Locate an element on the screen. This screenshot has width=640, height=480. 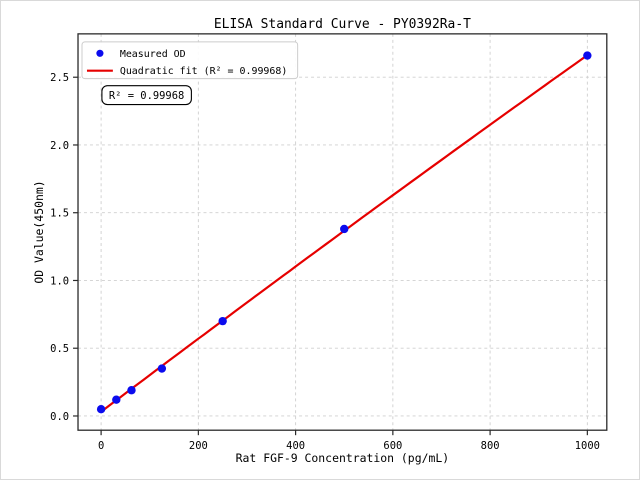
y-tick-label: 2.5 is located at coordinates (59, 78).